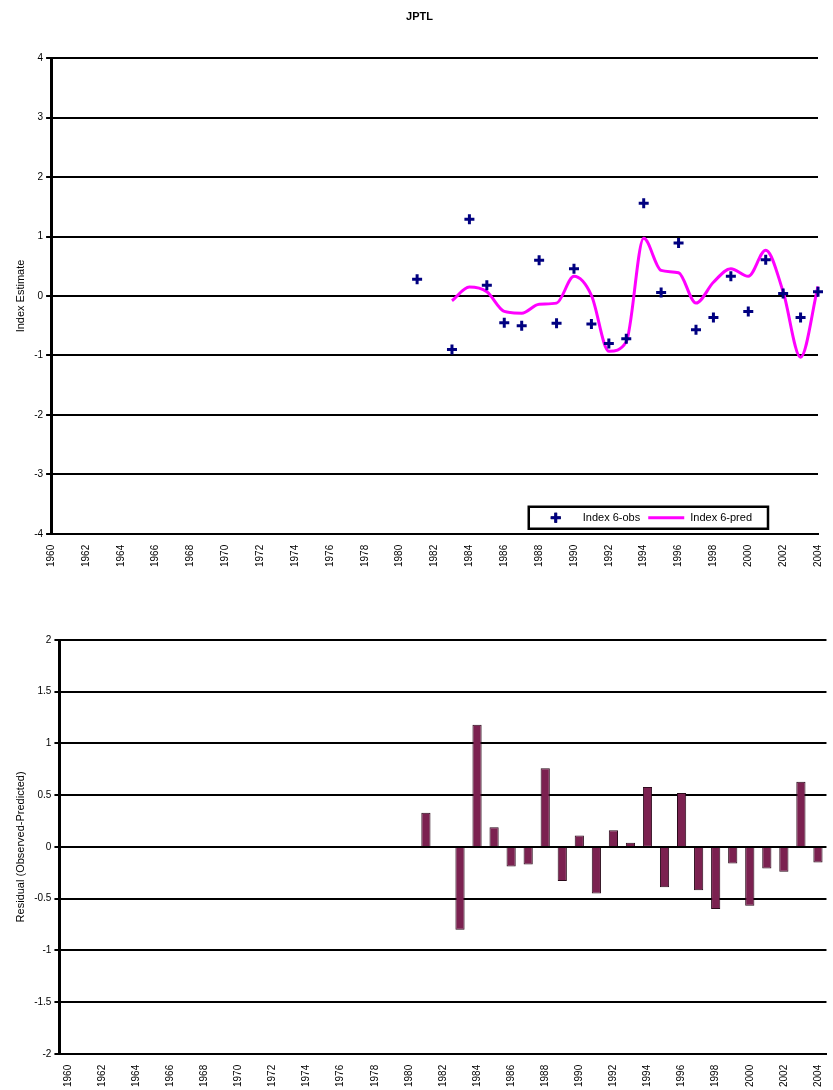 This screenshot has width=833, height=1090. What do you see at coordinates (43, 1001) in the screenshot?
I see `y-tick-label: -1.5` at bounding box center [43, 1001].